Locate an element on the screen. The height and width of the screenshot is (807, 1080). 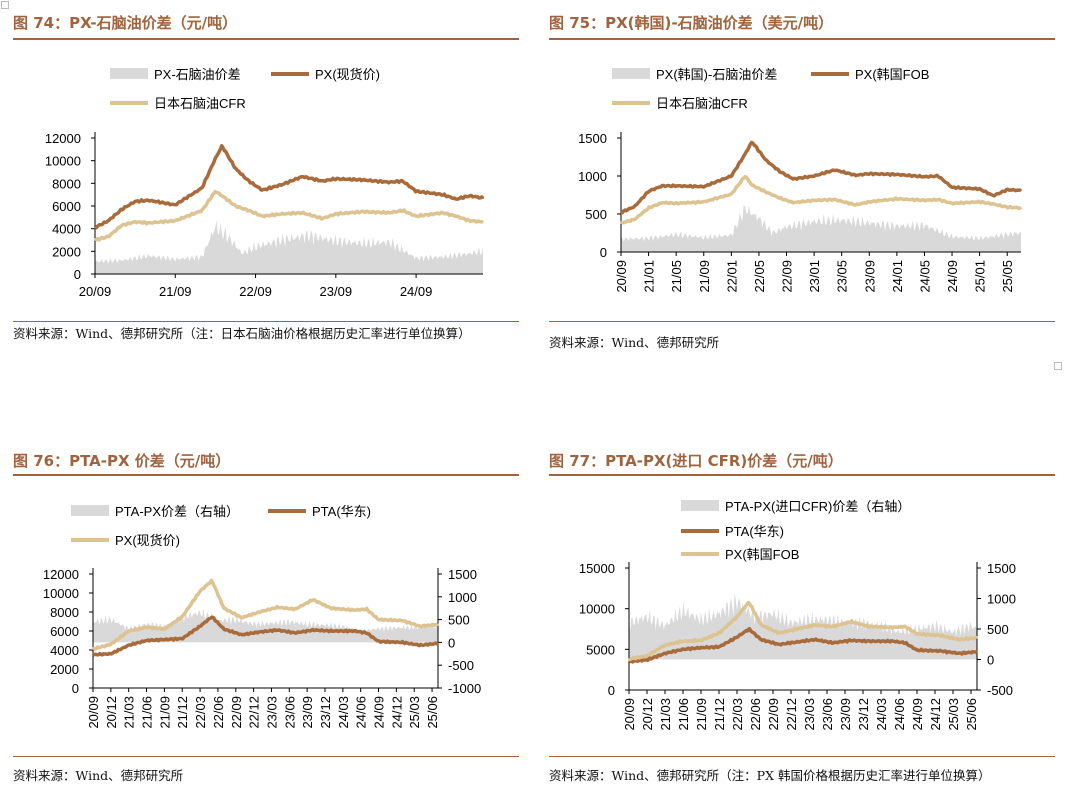
y-tick-label: 0 is located at coordinates (75, 688).